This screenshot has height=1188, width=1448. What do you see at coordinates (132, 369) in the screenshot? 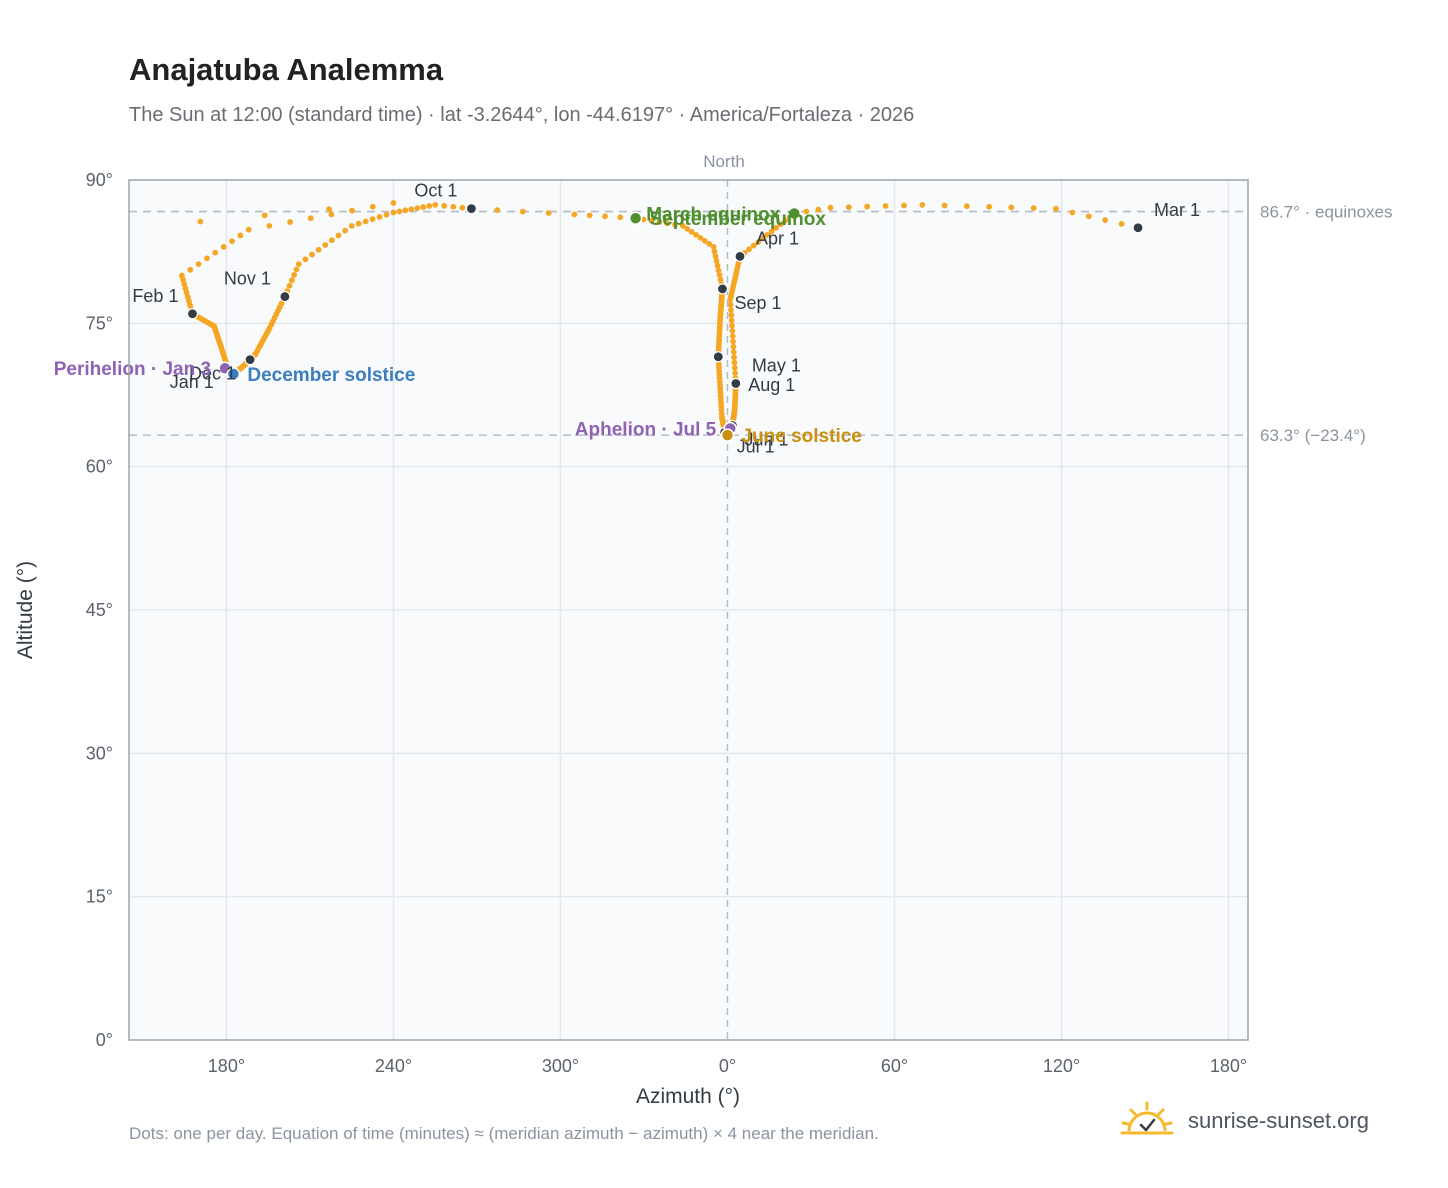
I see `event-label: Perihelion · Jan 3` at bounding box center [132, 369].